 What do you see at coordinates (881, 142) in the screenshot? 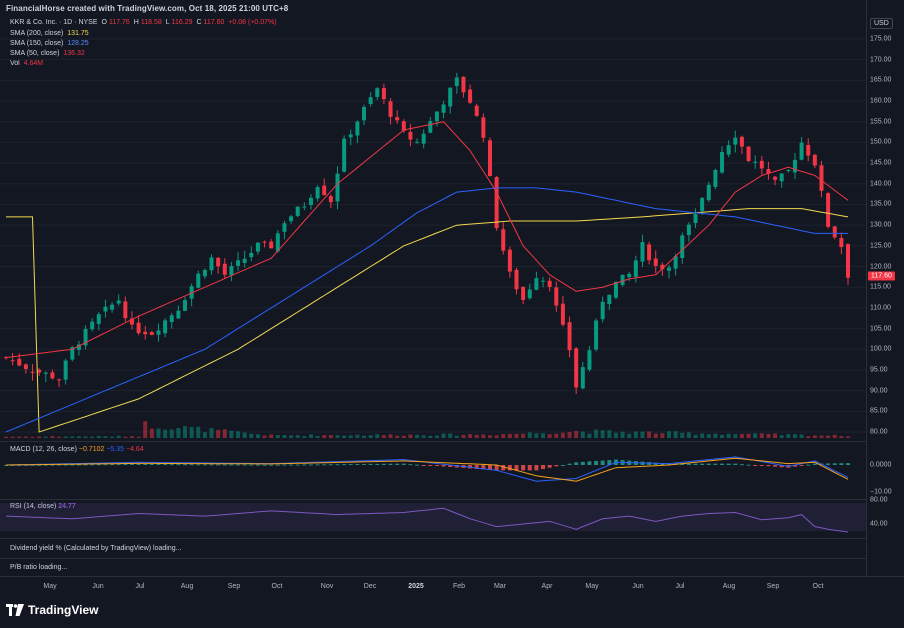
I see `price-axis-label: 150.00` at bounding box center [881, 142].